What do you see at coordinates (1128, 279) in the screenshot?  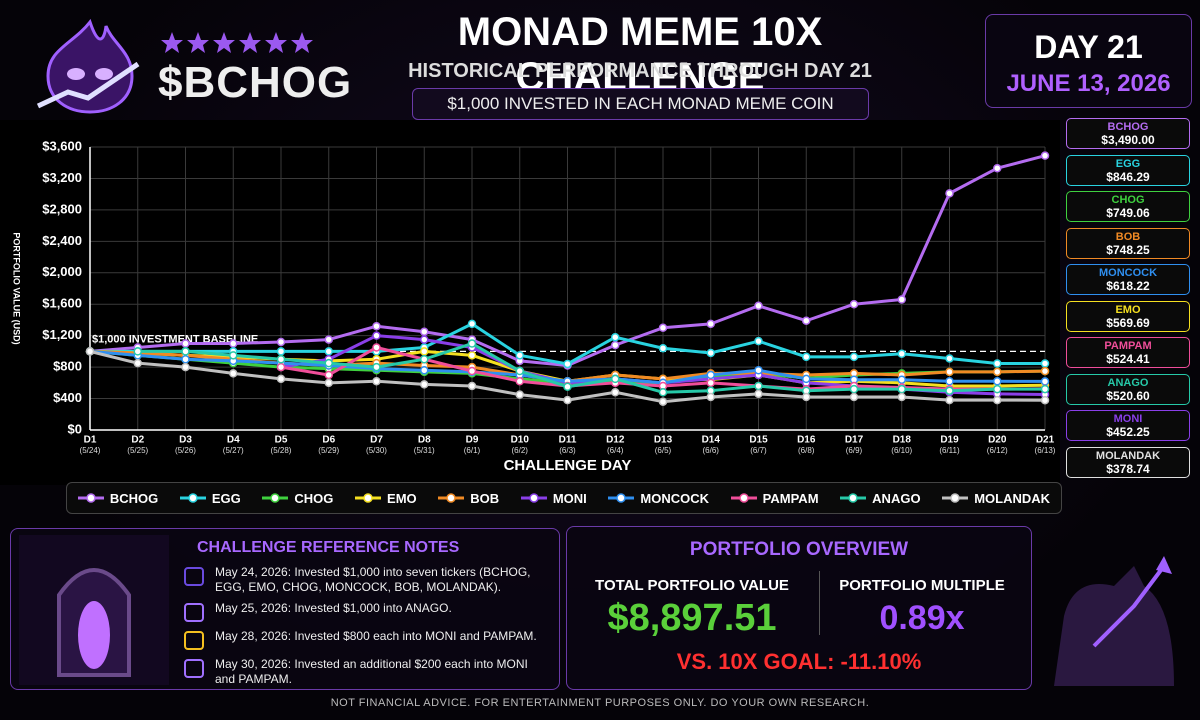 I see `end-value-box: MONCOCK $618.22` at bounding box center [1128, 279].